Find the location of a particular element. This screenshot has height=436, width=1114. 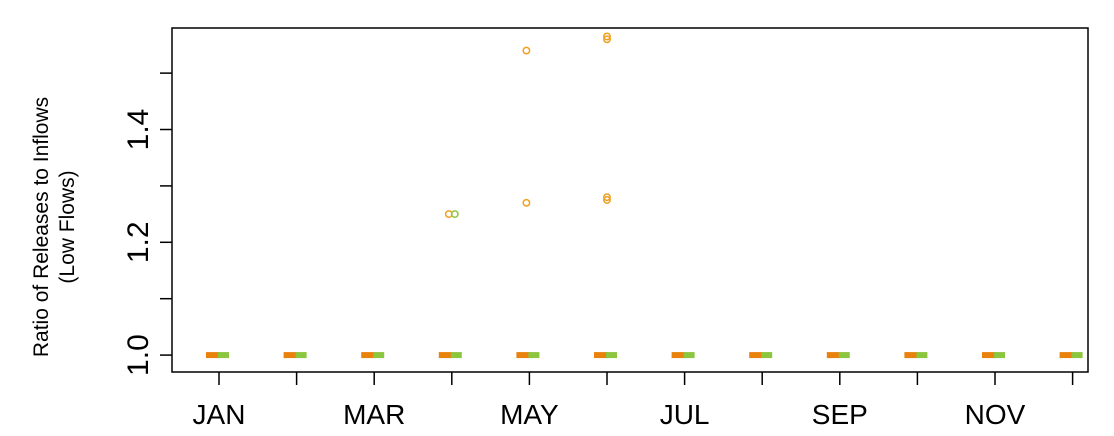

x-tick-label: NOV is located at coordinates (995, 414).